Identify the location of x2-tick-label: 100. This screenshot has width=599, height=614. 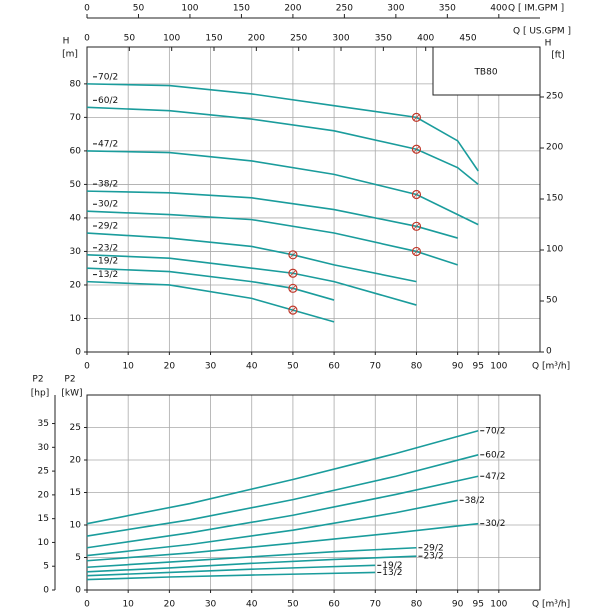
(189, 9).